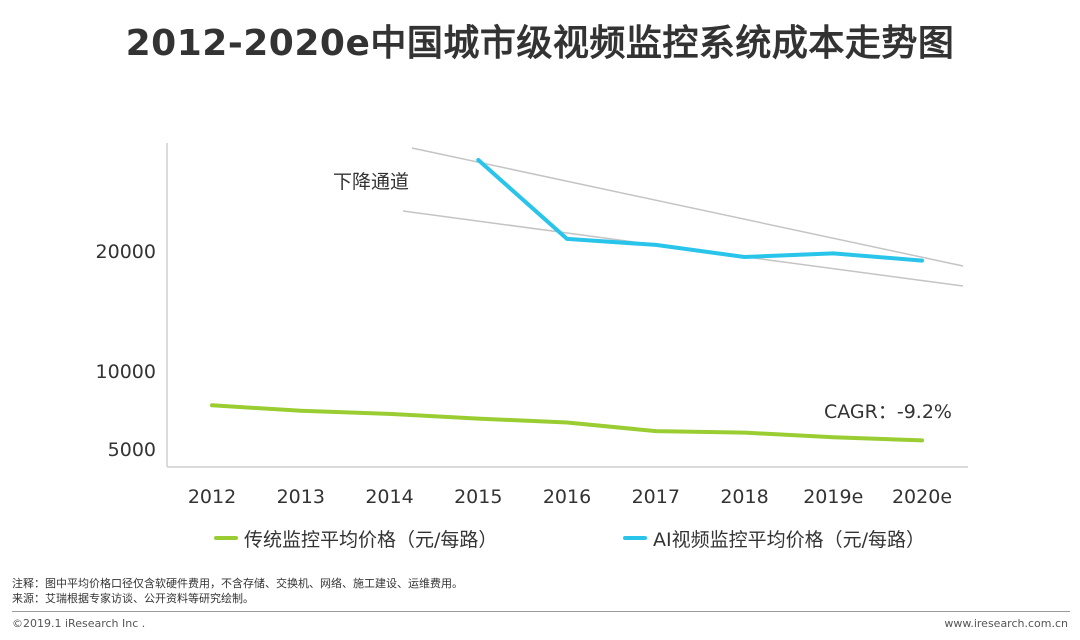 This screenshot has width=1080, height=640. What do you see at coordinates (700, 210) in the screenshot?
I see `series-line-ai` at bounding box center [700, 210].